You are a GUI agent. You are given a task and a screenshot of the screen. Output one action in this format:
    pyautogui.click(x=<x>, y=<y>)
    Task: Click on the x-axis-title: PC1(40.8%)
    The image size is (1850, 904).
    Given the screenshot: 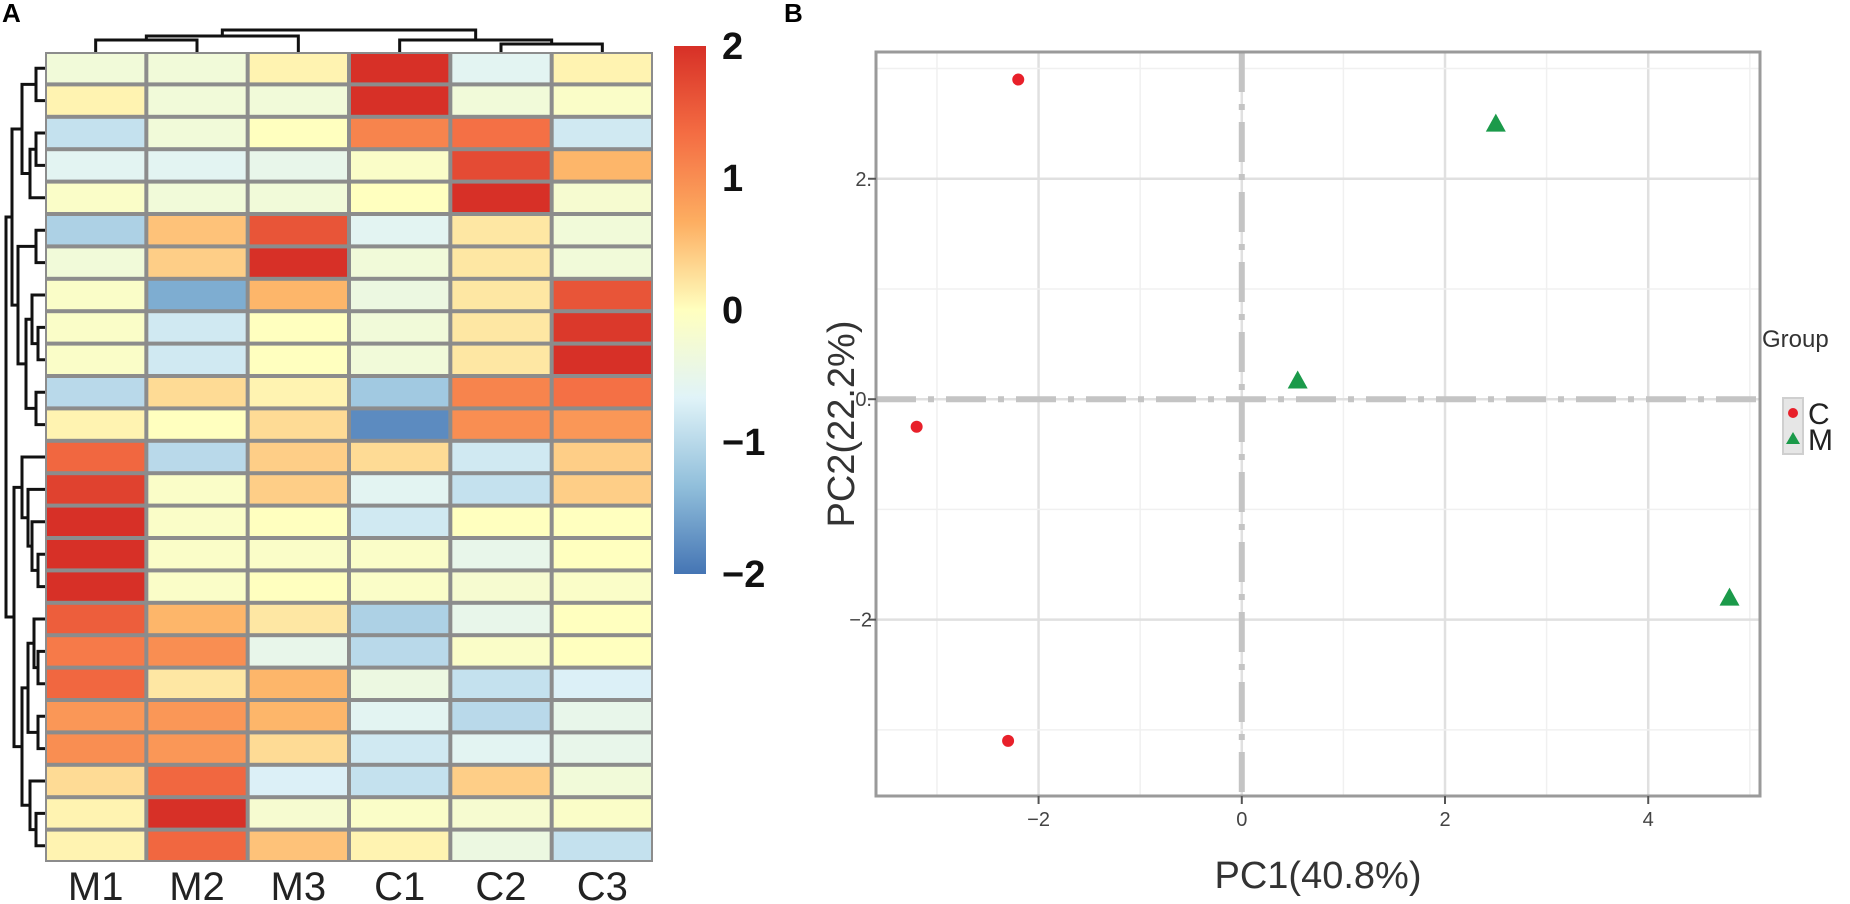 What is the action you would take?
    pyautogui.click(x=1318, y=876)
    